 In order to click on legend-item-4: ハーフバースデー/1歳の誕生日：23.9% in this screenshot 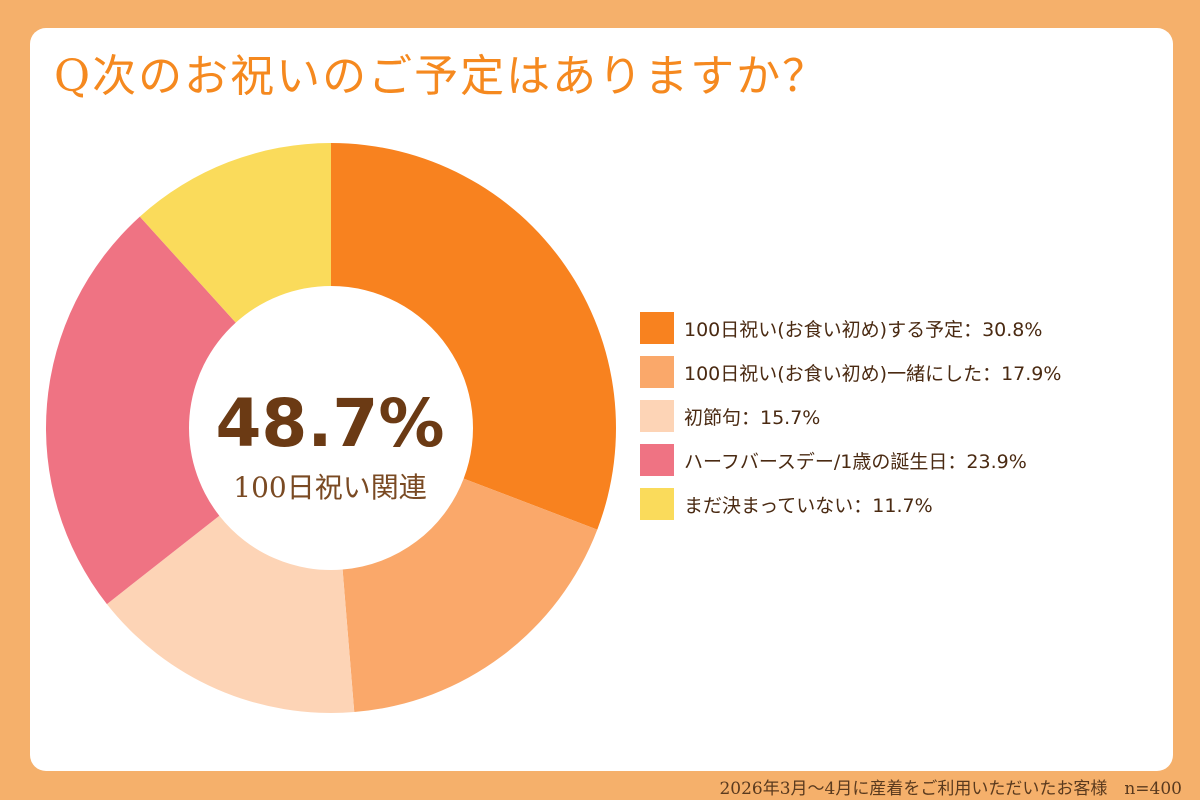, I will do `click(850, 460)`.